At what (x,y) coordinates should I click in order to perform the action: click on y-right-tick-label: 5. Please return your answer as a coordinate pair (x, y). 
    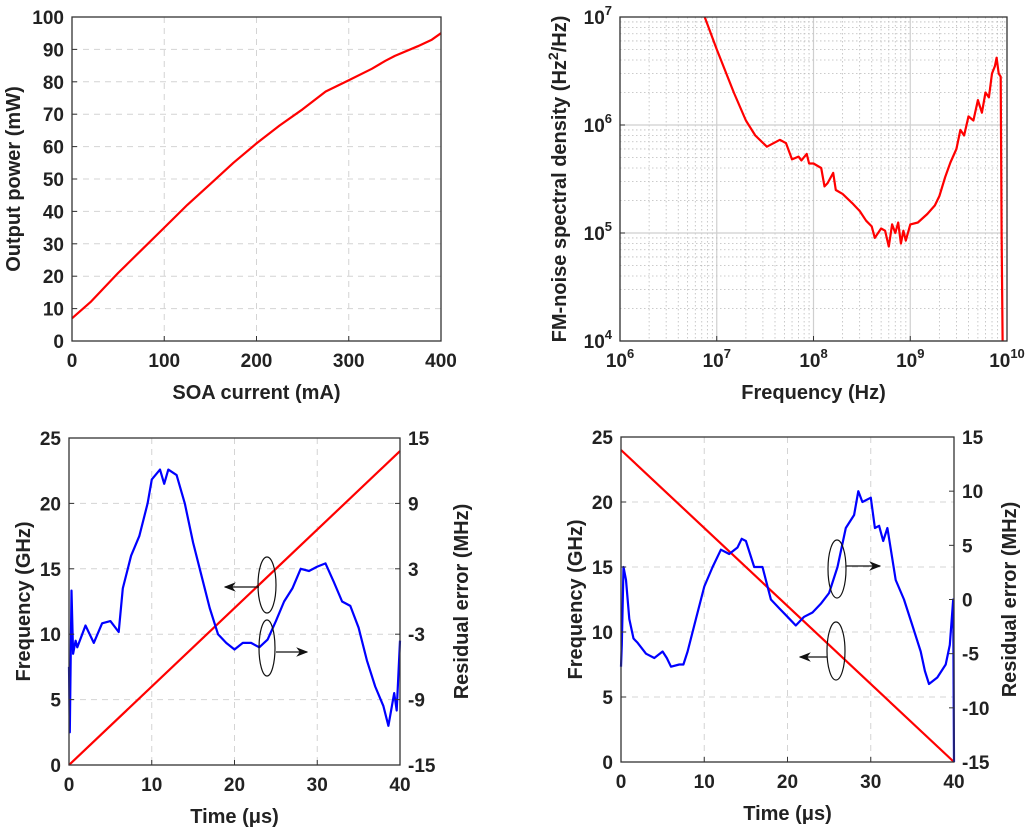
    Looking at the image, I should click on (967, 546).